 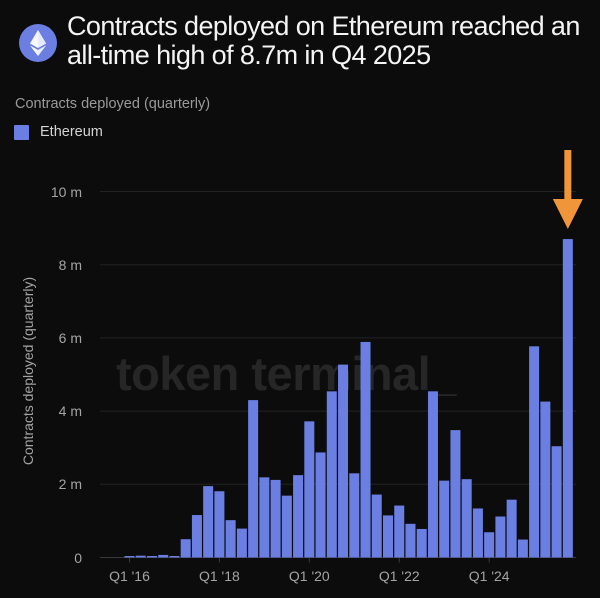 What do you see at coordinates (78, 557) in the screenshot?
I see `y-tick-label: 0` at bounding box center [78, 557].